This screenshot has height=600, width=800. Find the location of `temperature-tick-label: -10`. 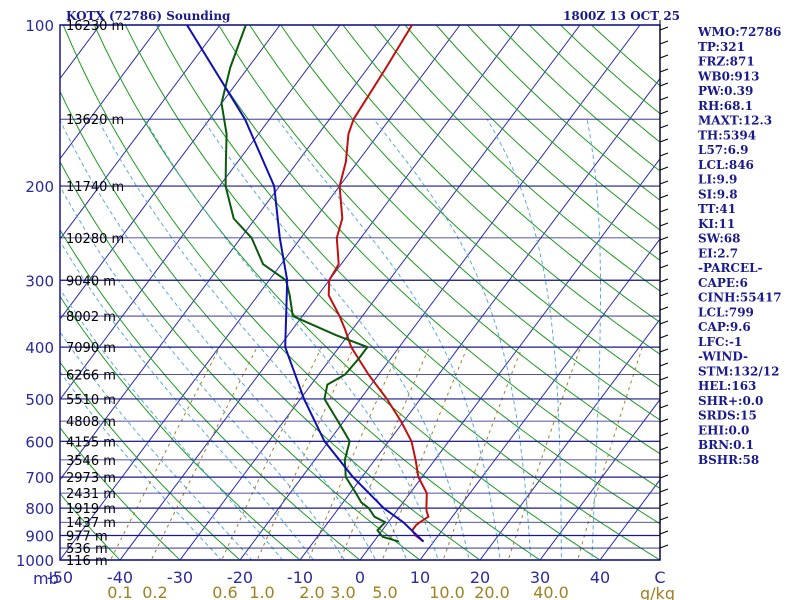

temperature-tick-label: -10 is located at coordinates (300, 577).